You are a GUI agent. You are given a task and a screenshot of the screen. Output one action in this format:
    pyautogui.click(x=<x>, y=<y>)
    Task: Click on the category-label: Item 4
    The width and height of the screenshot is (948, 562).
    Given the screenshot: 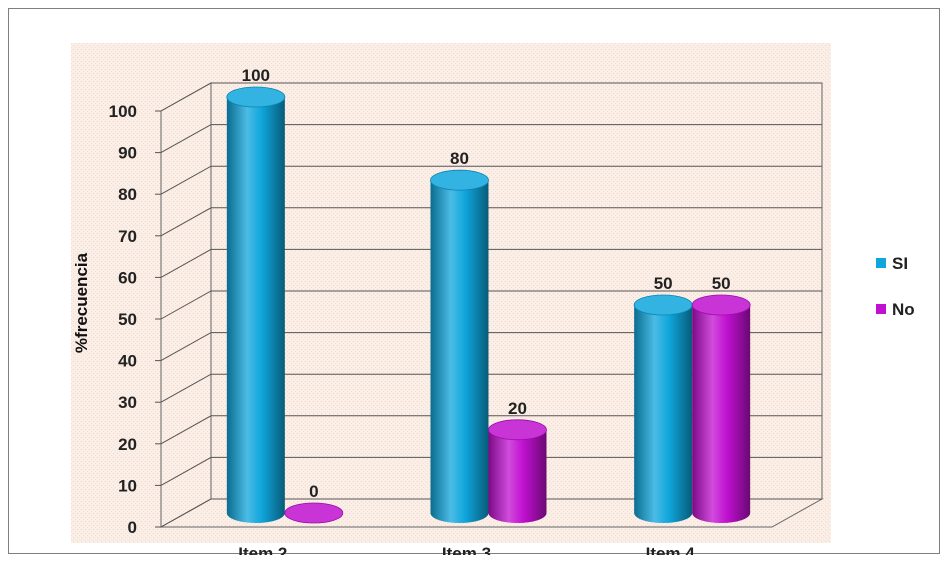 What is the action you would take?
    pyautogui.click(x=671, y=549)
    